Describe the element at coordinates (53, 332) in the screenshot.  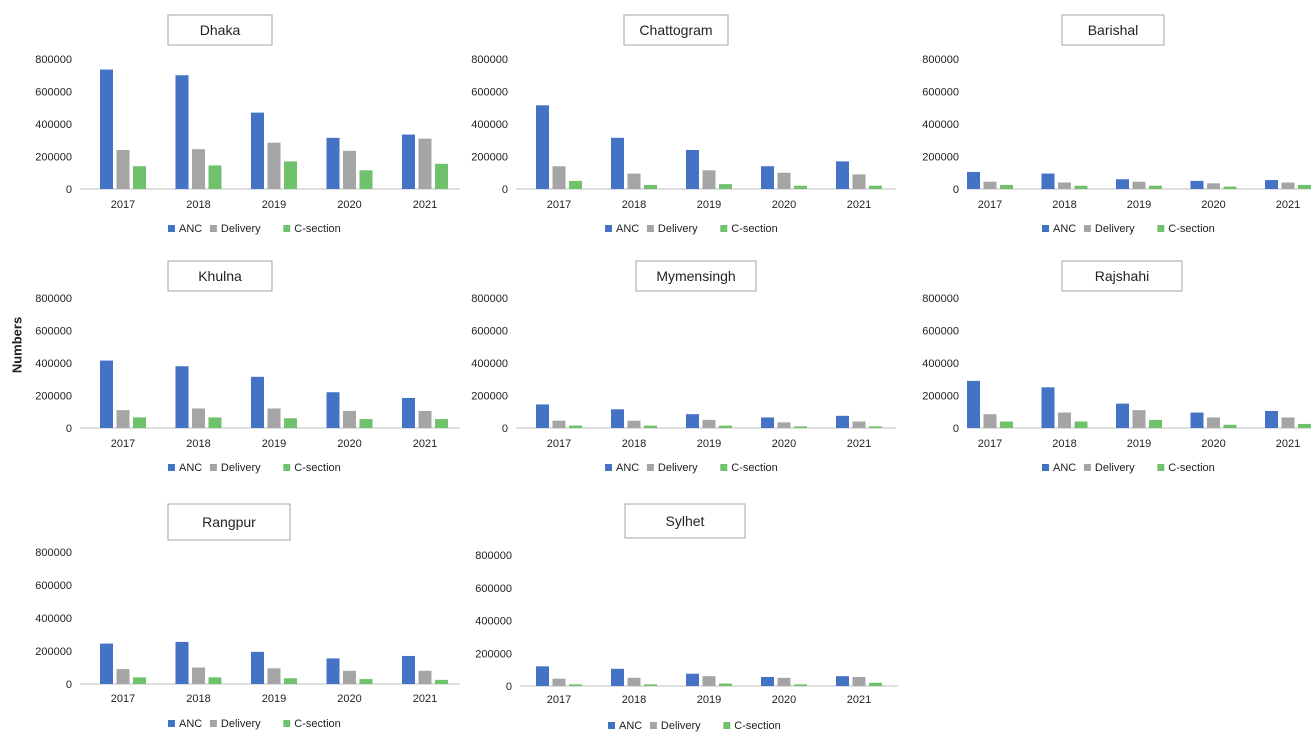
I see `y-tick-label: 600000` at that location.